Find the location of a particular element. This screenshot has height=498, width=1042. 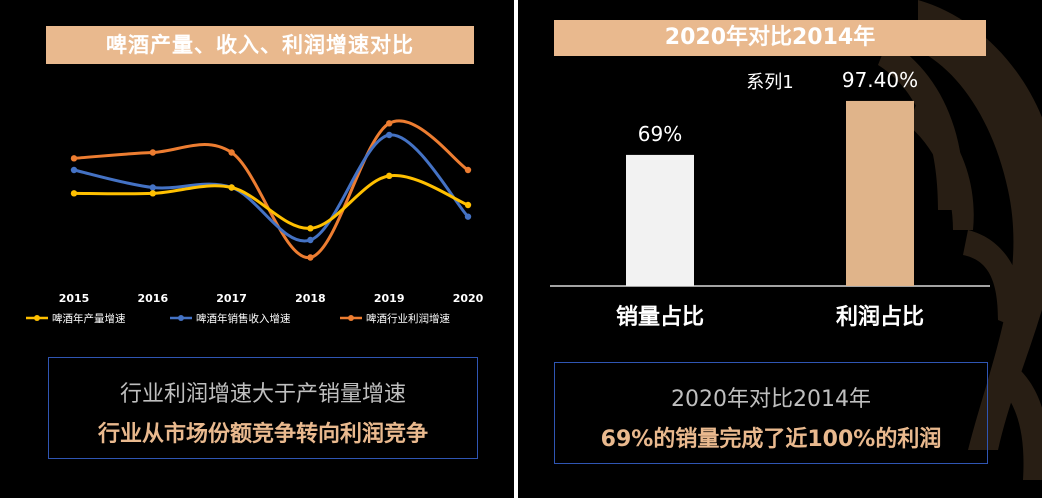

left-caption-box: 行业利润增速大于产销量增速 行业从市场份额竞争转向利润竞争 is located at coordinates (263, 408).